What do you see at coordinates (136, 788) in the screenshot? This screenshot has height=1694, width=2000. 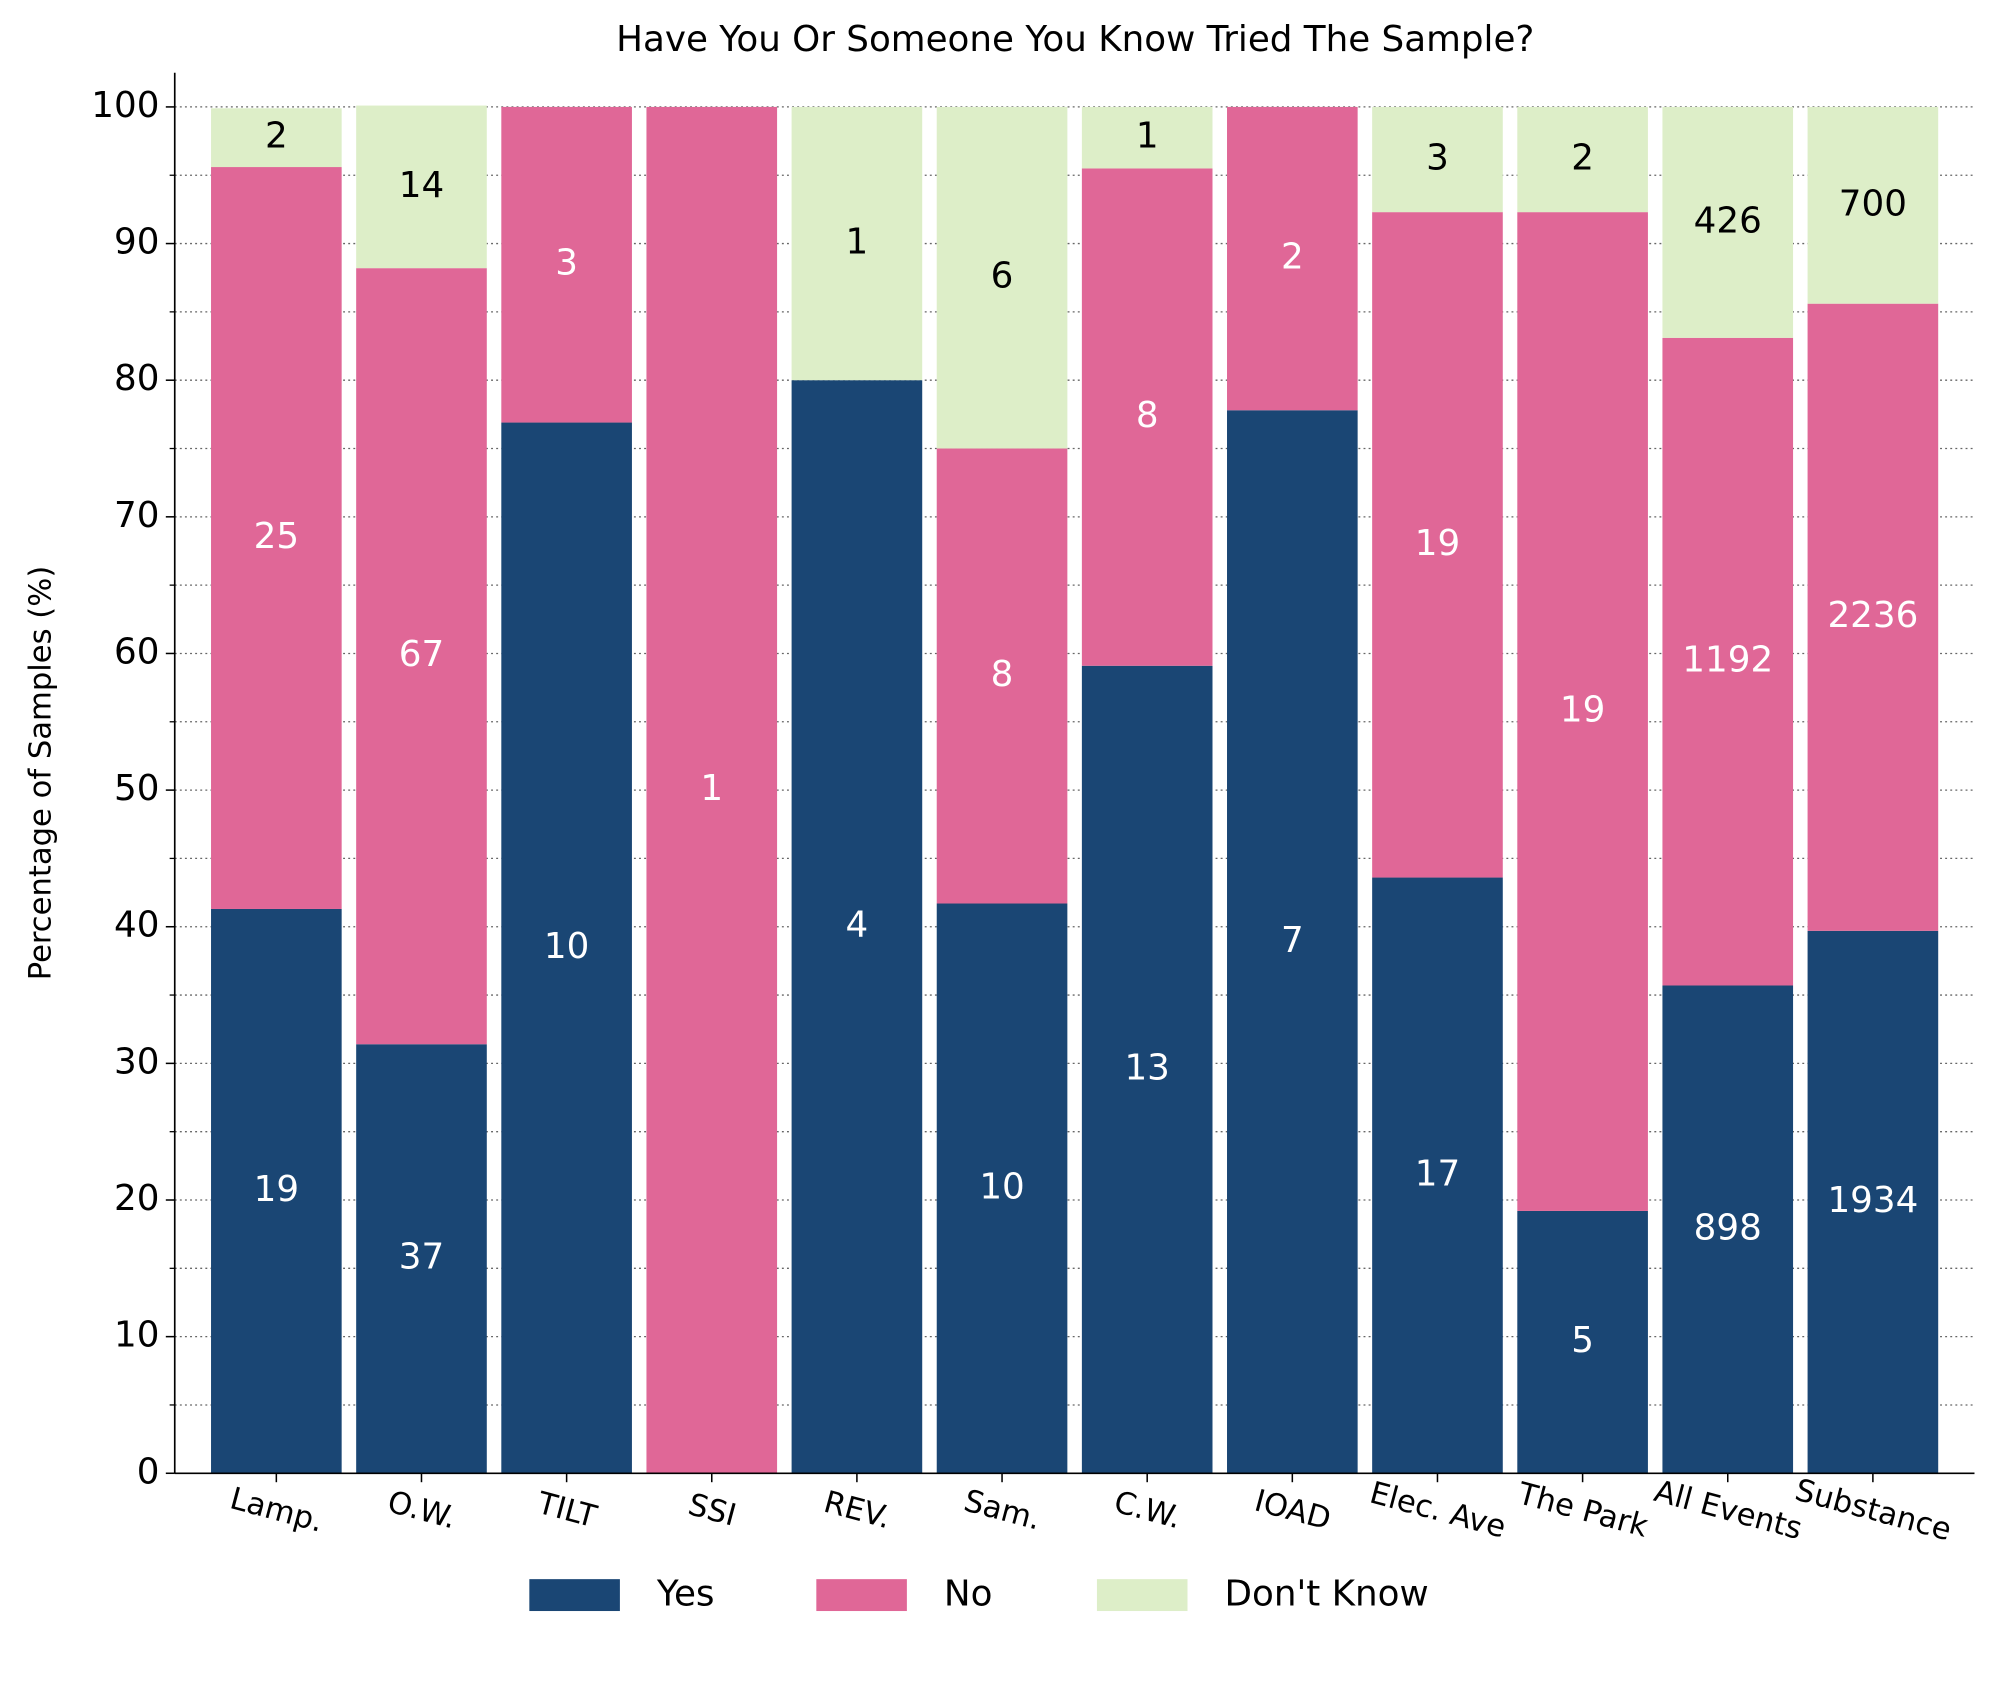 I see `y-tick-label: 50` at bounding box center [136, 788].